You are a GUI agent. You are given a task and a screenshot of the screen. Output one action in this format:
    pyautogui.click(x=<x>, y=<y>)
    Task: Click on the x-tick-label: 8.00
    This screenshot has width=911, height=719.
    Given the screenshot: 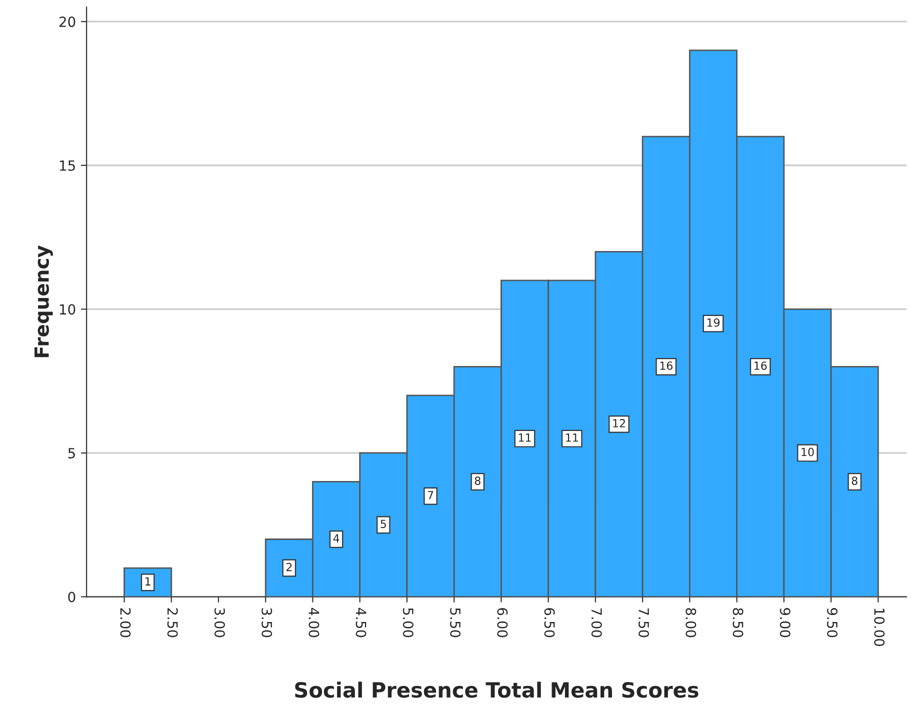 What is the action you would take?
    pyautogui.click(x=691, y=623)
    